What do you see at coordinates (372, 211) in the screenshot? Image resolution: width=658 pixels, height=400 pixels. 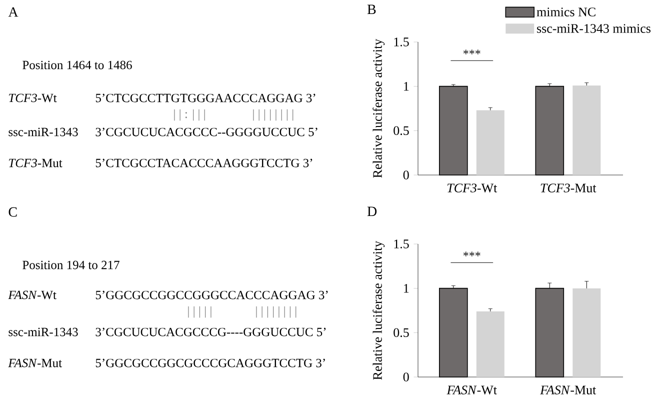 I see `chart-title: D` at bounding box center [372, 211].